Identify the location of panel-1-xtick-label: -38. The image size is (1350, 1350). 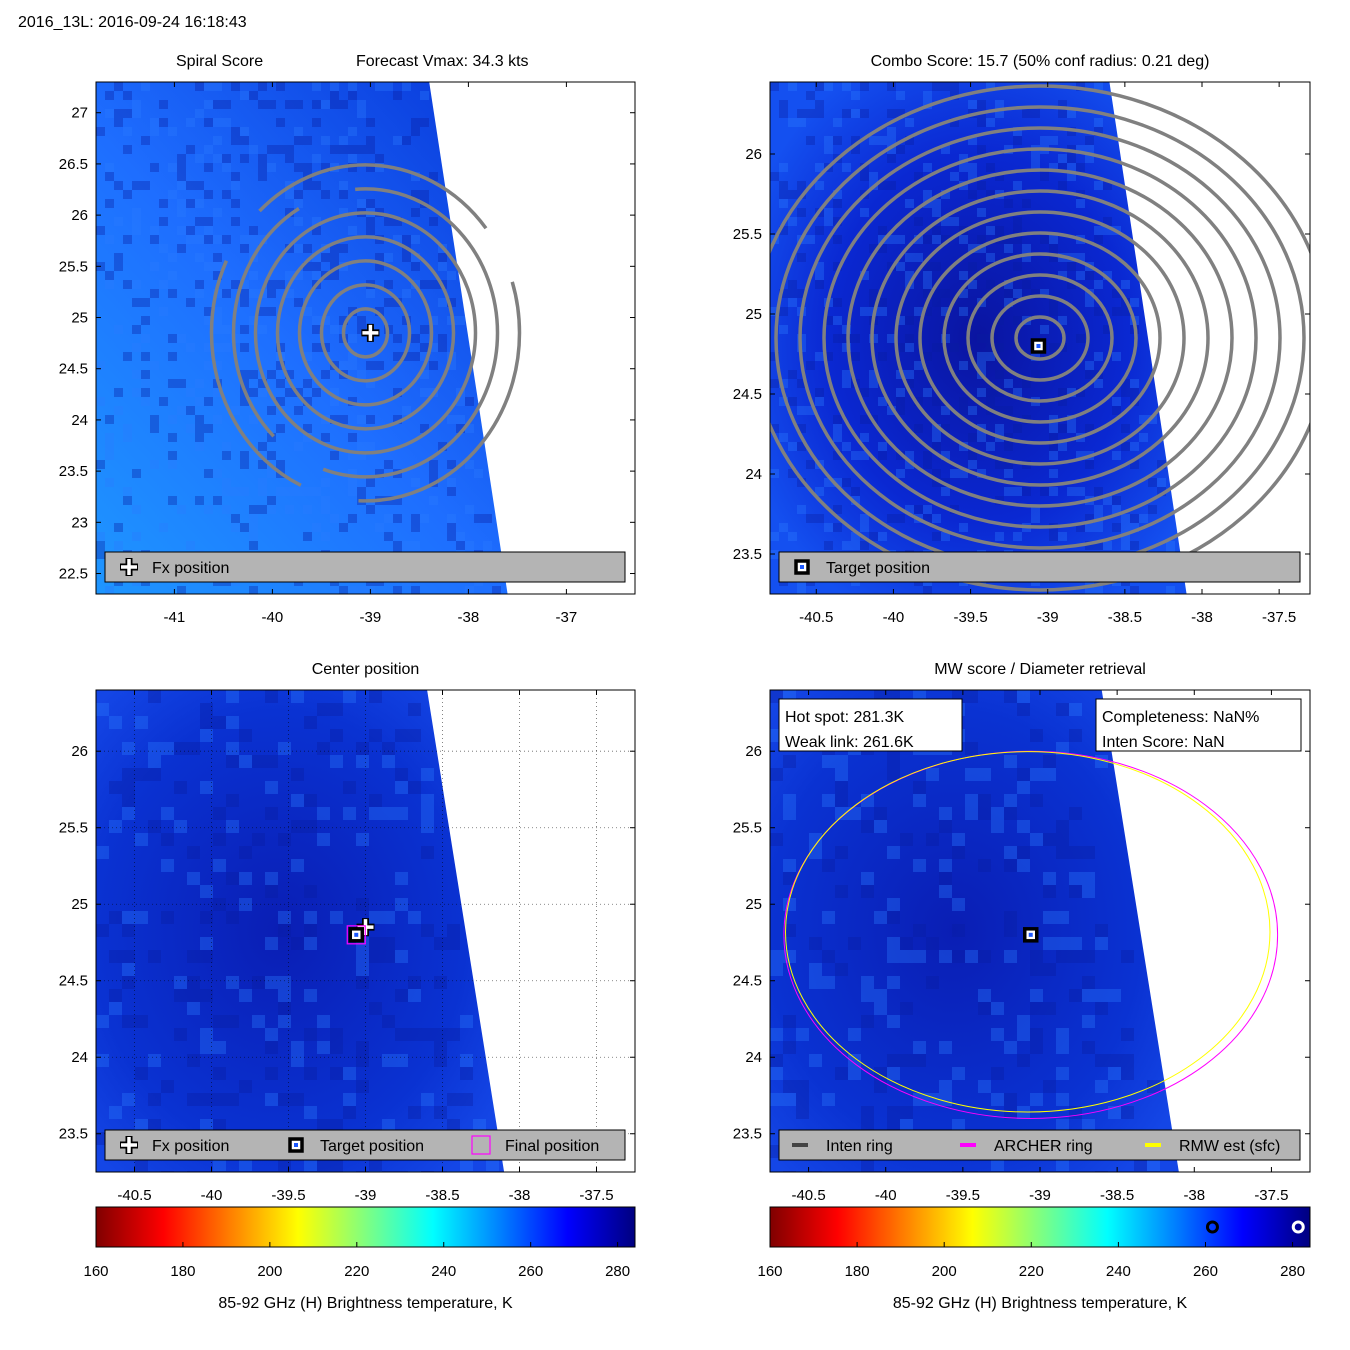
(469, 617).